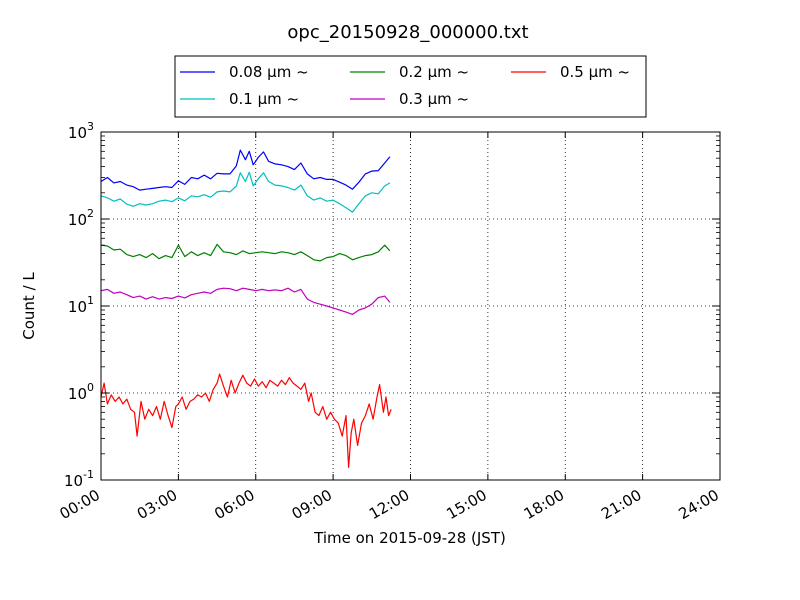  Describe the element at coordinates (434, 72) in the screenshot. I see `legend-label: 0.2 μm ~` at that location.